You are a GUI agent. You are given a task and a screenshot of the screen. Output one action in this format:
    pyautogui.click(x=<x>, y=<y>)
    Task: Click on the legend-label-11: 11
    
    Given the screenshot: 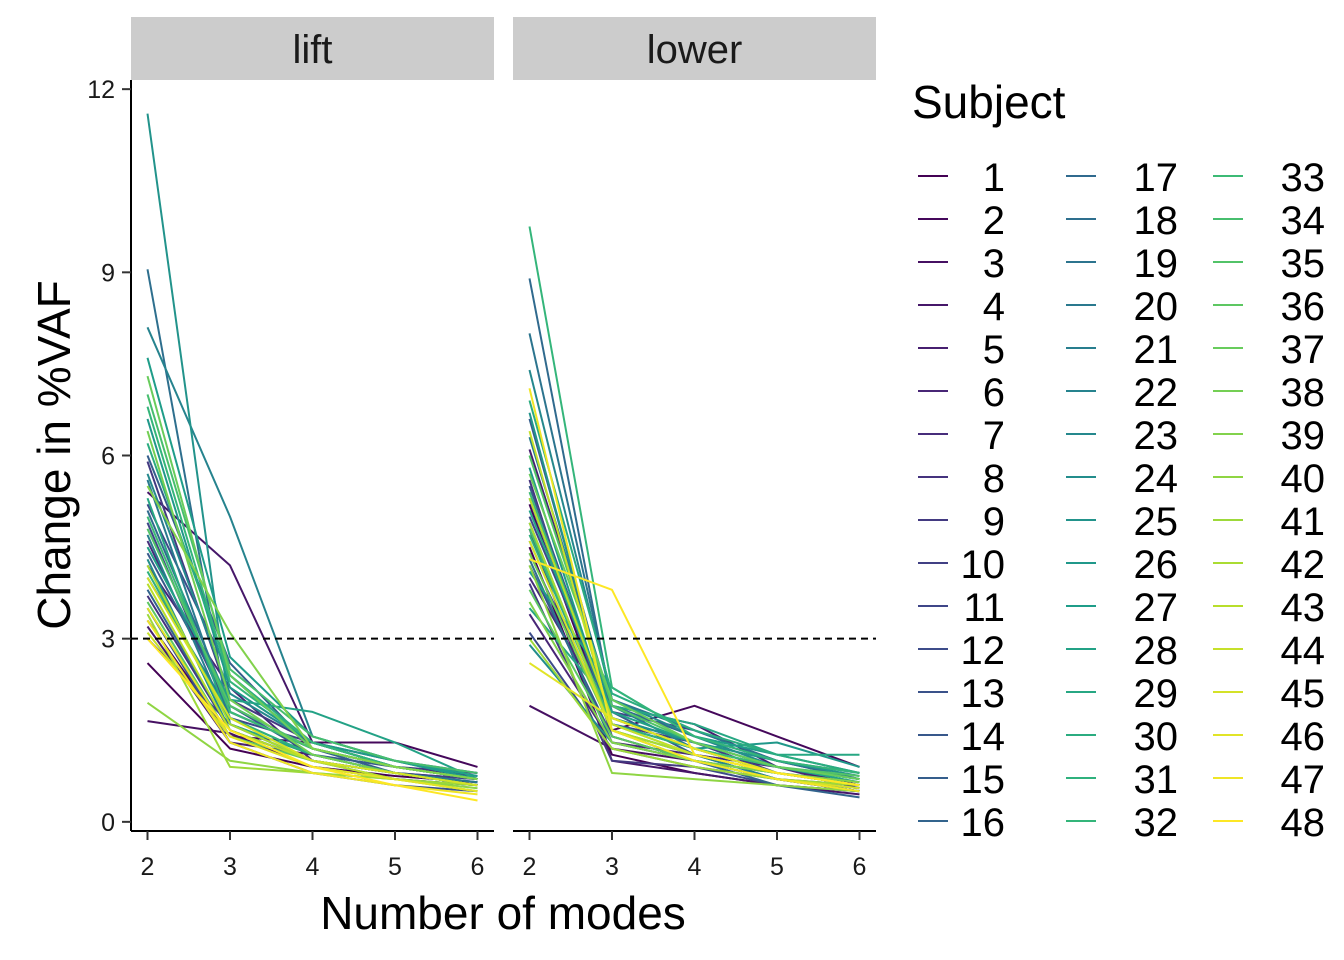 What is the action you would take?
    pyautogui.click(x=984, y=608)
    